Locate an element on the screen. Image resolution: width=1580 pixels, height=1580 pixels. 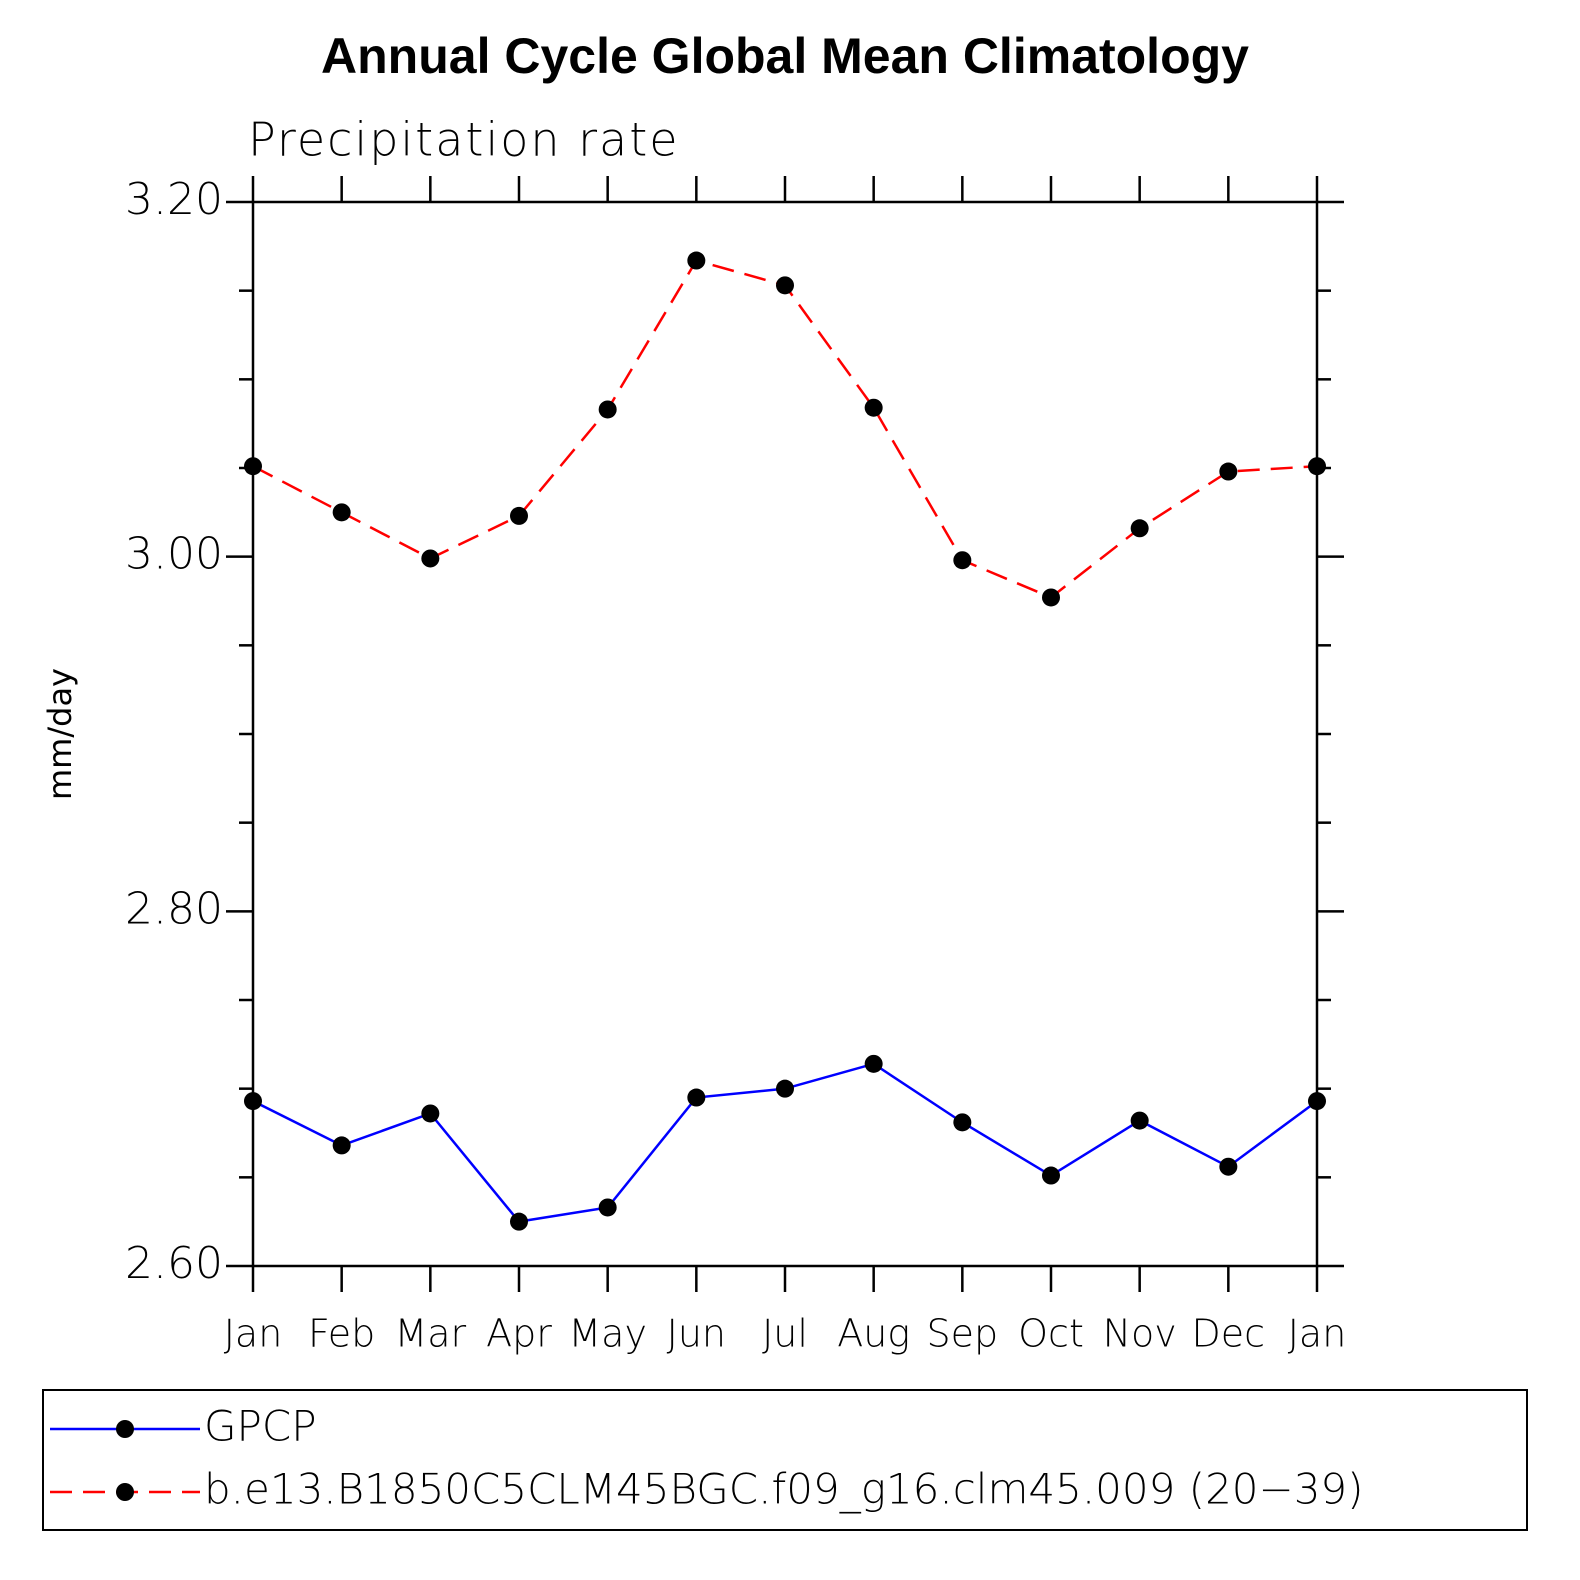
y-tick-label: 3.20 is located at coordinates (174, 199).